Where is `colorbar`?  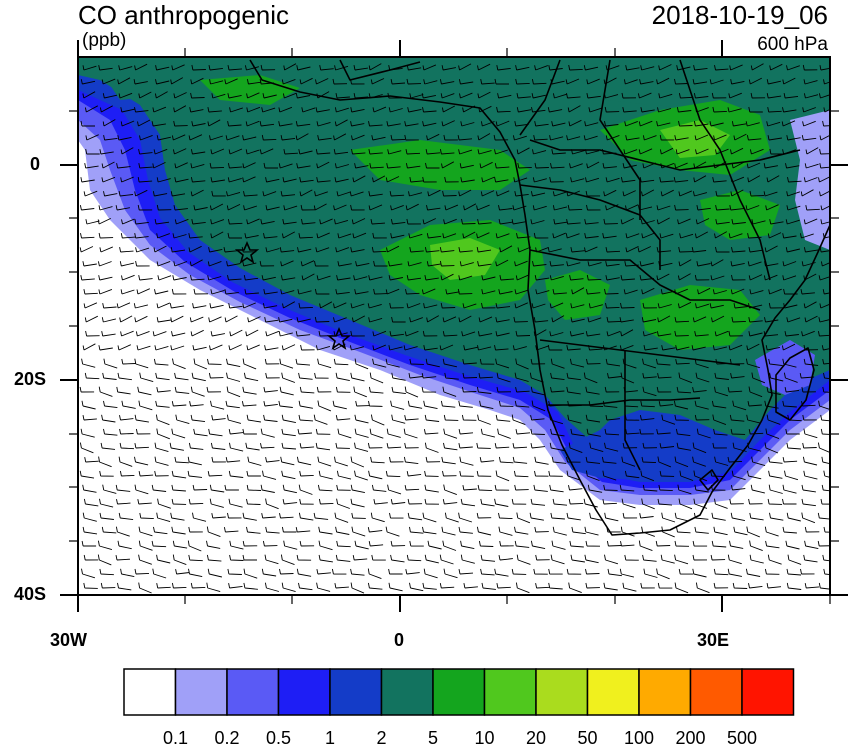 colorbar is located at coordinates (459, 692).